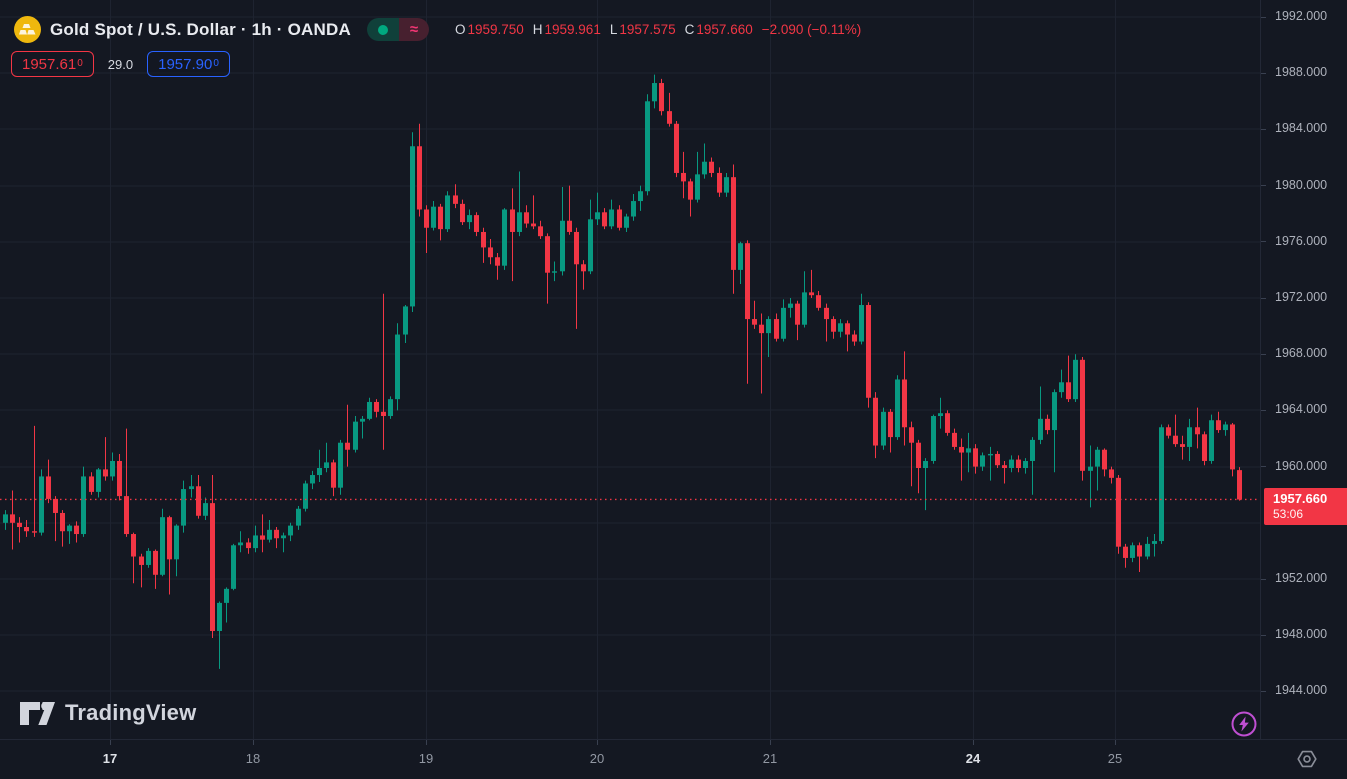  Describe the element at coordinates (131, 712) in the screenshot. I see `tradingview-logo-text: TradingView` at that location.